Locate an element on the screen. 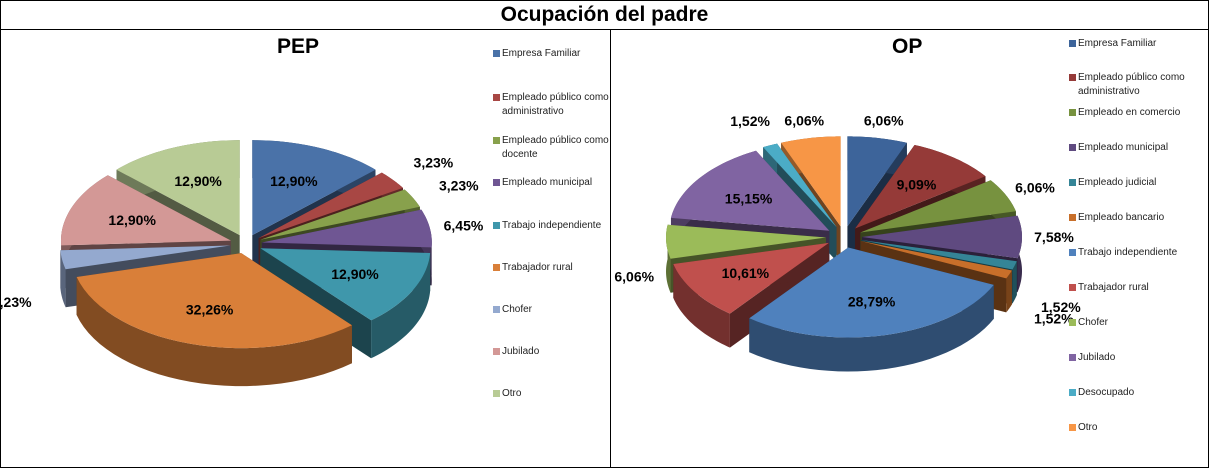 This screenshot has width=1209, height=468. legend-label: Empleado bancario is located at coordinates (1121, 217).